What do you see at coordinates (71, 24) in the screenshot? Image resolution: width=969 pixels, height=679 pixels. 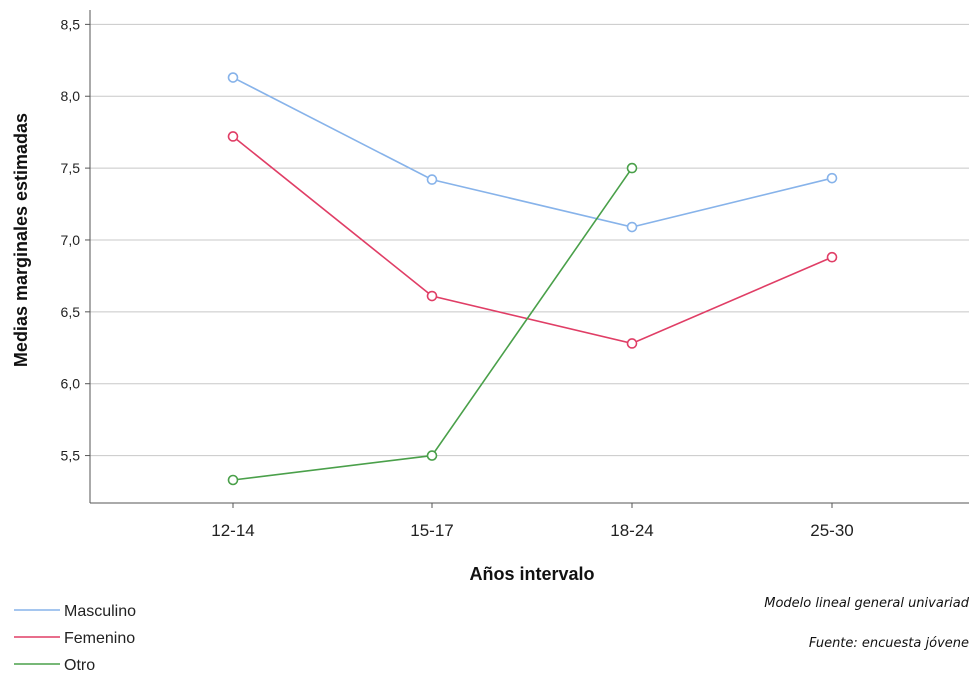 I see `y-tick-label-6: 8,5` at bounding box center [71, 24].